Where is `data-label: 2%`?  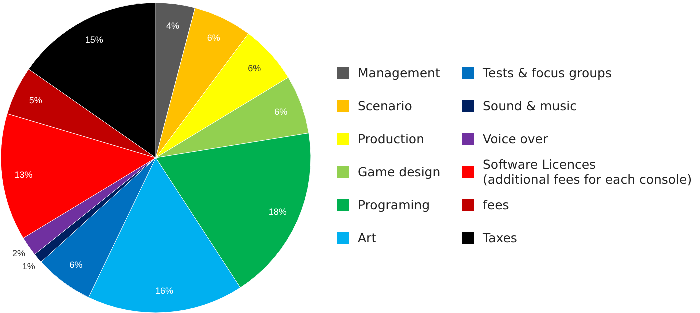 data-label: 2% is located at coordinates (19, 253).